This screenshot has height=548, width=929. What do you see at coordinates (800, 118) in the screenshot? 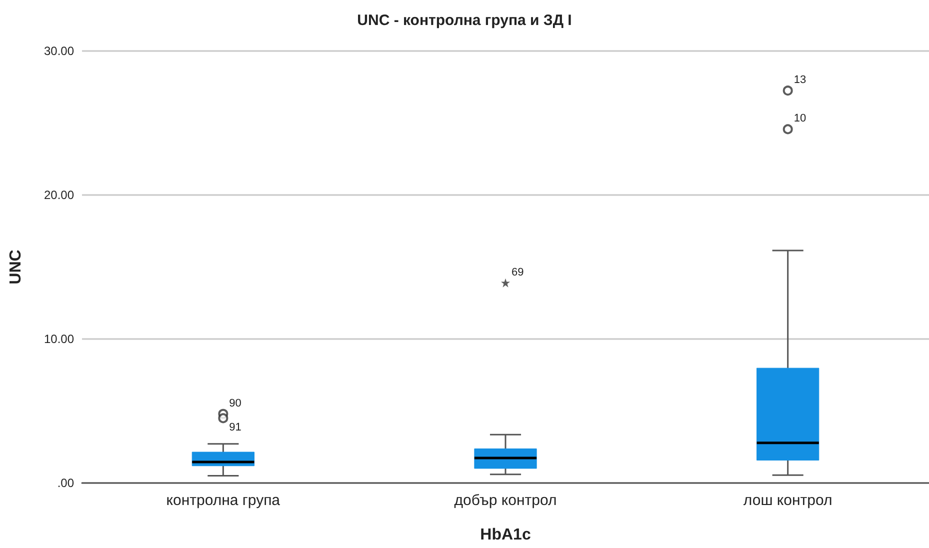
I see `annotation: 10` at bounding box center [800, 118].